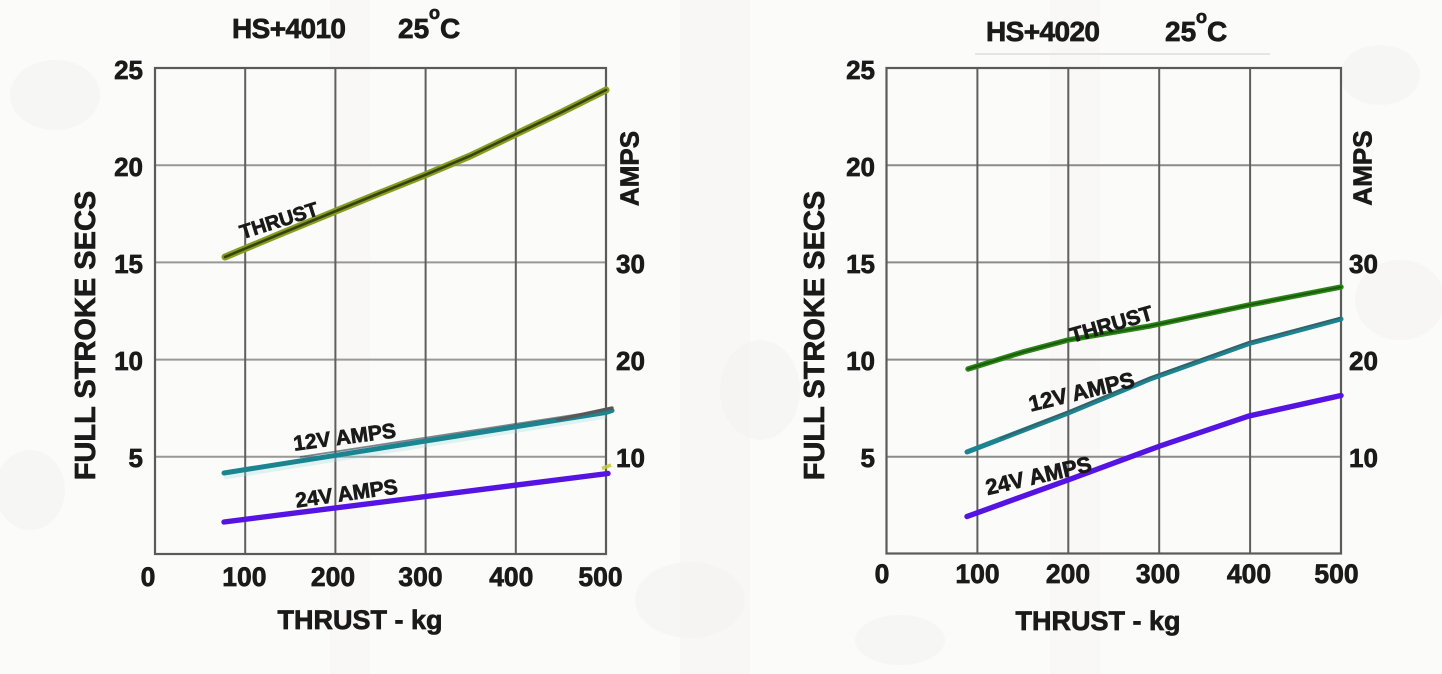 This screenshot has width=1442, height=674. What do you see at coordinates (1043, 31) in the screenshot?
I see `svg-text: HS+4020` at bounding box center [1043, 31].